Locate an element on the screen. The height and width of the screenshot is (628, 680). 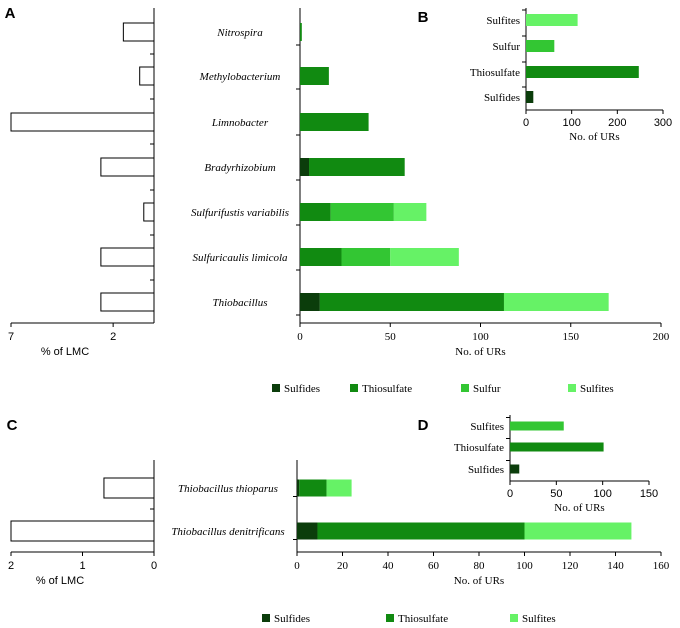
panel-a-bar-thiobacillus-sulfides is located at coordinates (310, 302).